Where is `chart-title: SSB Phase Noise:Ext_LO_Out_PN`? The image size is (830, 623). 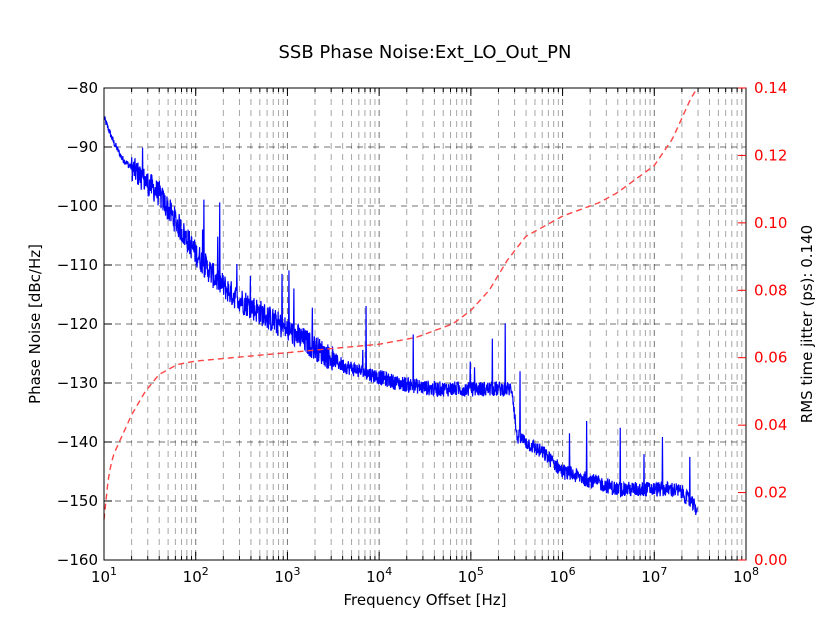 chart-title: SSB Phase Noise:Ext_LO_Out_PN is located at coordinates (425, 52).